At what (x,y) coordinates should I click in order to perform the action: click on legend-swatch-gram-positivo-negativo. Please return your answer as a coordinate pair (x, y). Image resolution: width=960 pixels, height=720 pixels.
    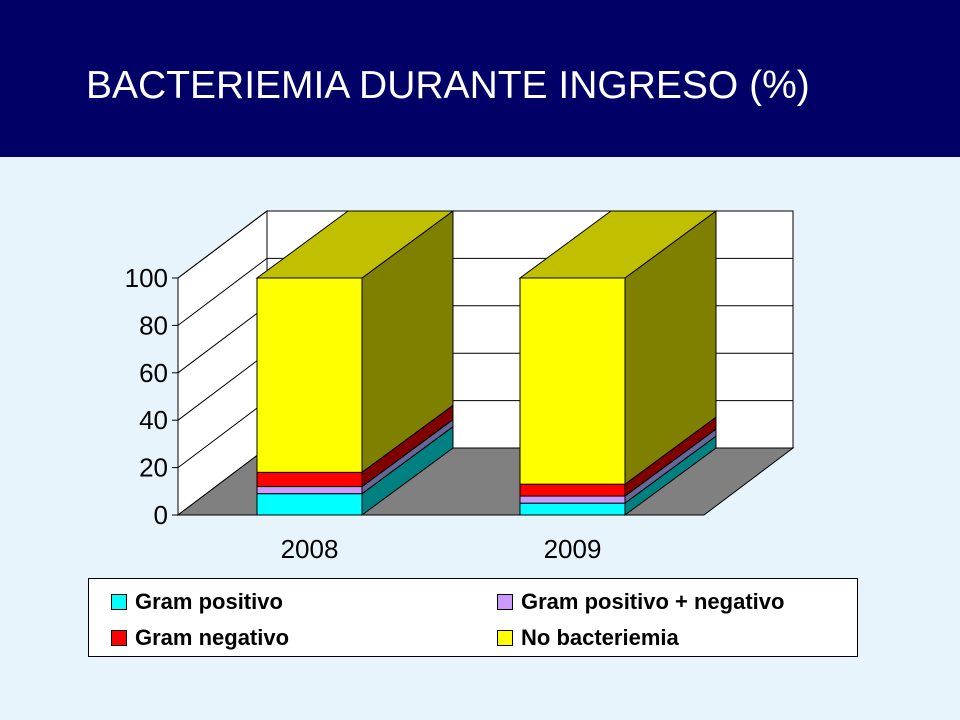
    Looking at the image, I should click on (505, 602).